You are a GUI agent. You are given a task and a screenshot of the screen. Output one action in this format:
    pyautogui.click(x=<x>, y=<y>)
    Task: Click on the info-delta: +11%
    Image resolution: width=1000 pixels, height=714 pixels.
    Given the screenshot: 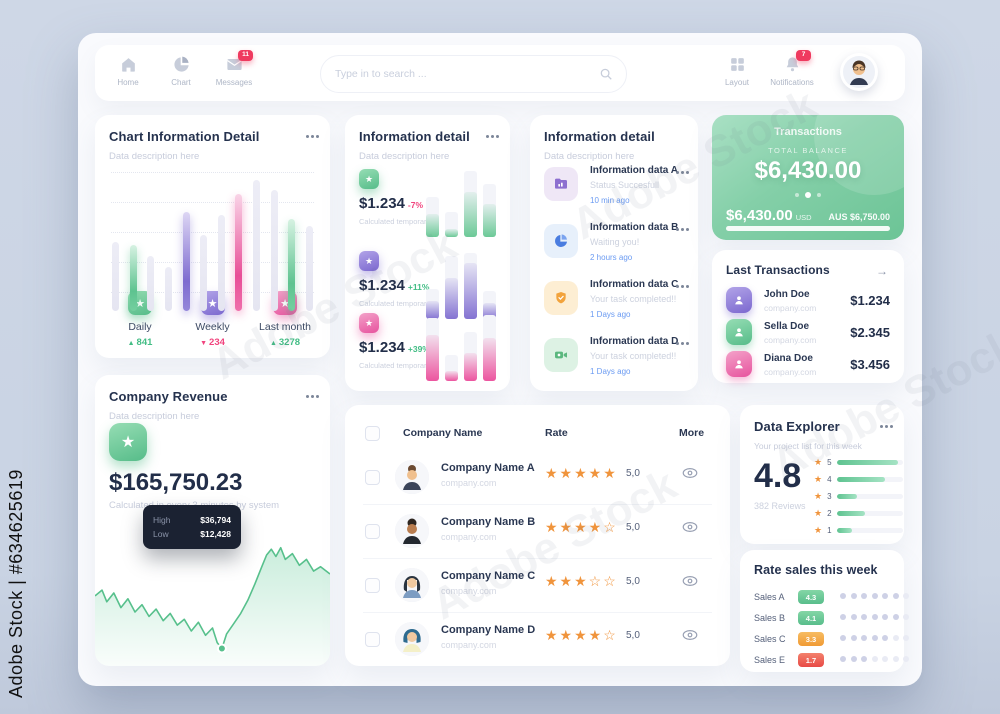 What is the action you would take?
    pyautogui.click(x=418, y=287)
    